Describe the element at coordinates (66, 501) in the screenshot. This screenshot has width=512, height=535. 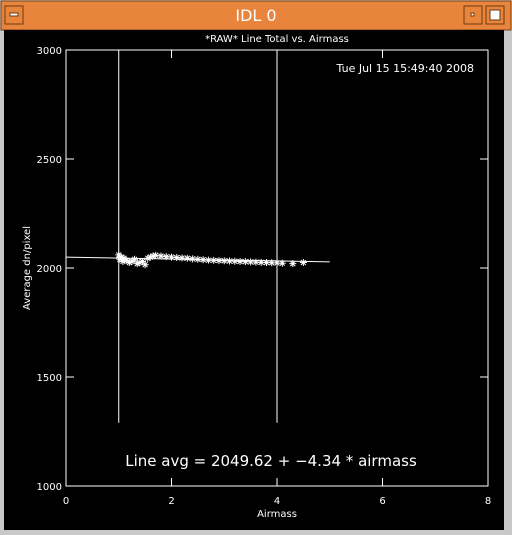
I see `x-tick-label: 0` at that location.